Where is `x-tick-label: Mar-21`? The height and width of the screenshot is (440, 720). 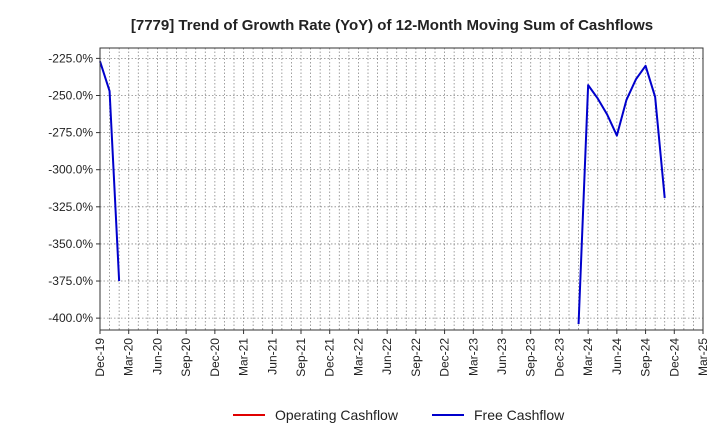
x-tick-label: Mar-21 is located at coordinates (244, 357).